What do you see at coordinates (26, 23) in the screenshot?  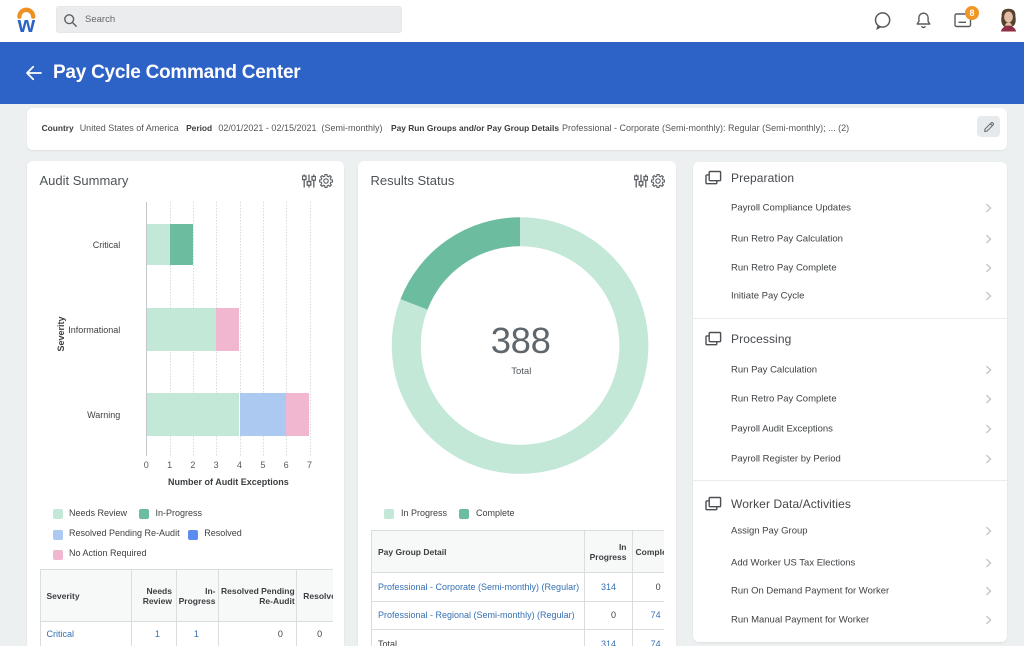 I see `svg-text: w` at bounding box center [26, 23].